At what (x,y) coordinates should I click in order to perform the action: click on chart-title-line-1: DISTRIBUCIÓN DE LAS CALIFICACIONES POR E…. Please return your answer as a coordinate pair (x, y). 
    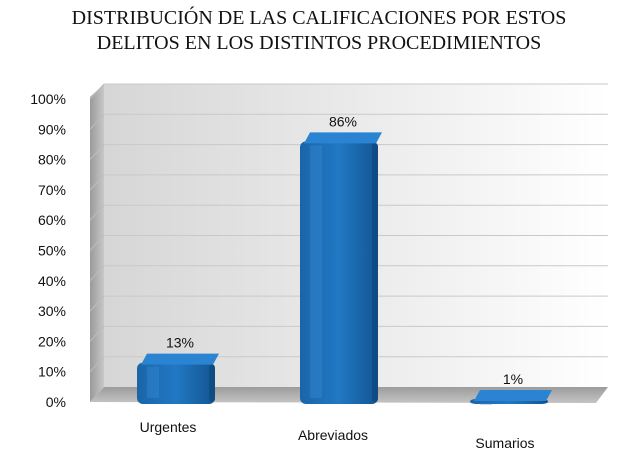
    Looking at the image, I should click on (319, 18).